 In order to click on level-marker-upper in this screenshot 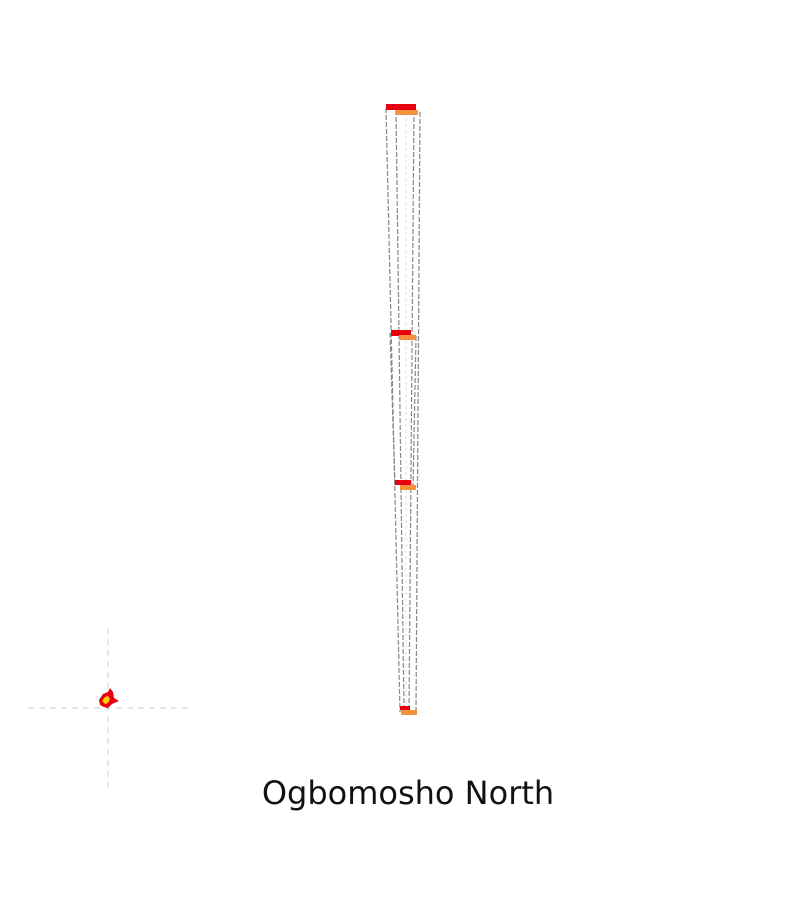, I will do `click(403, 335)`.